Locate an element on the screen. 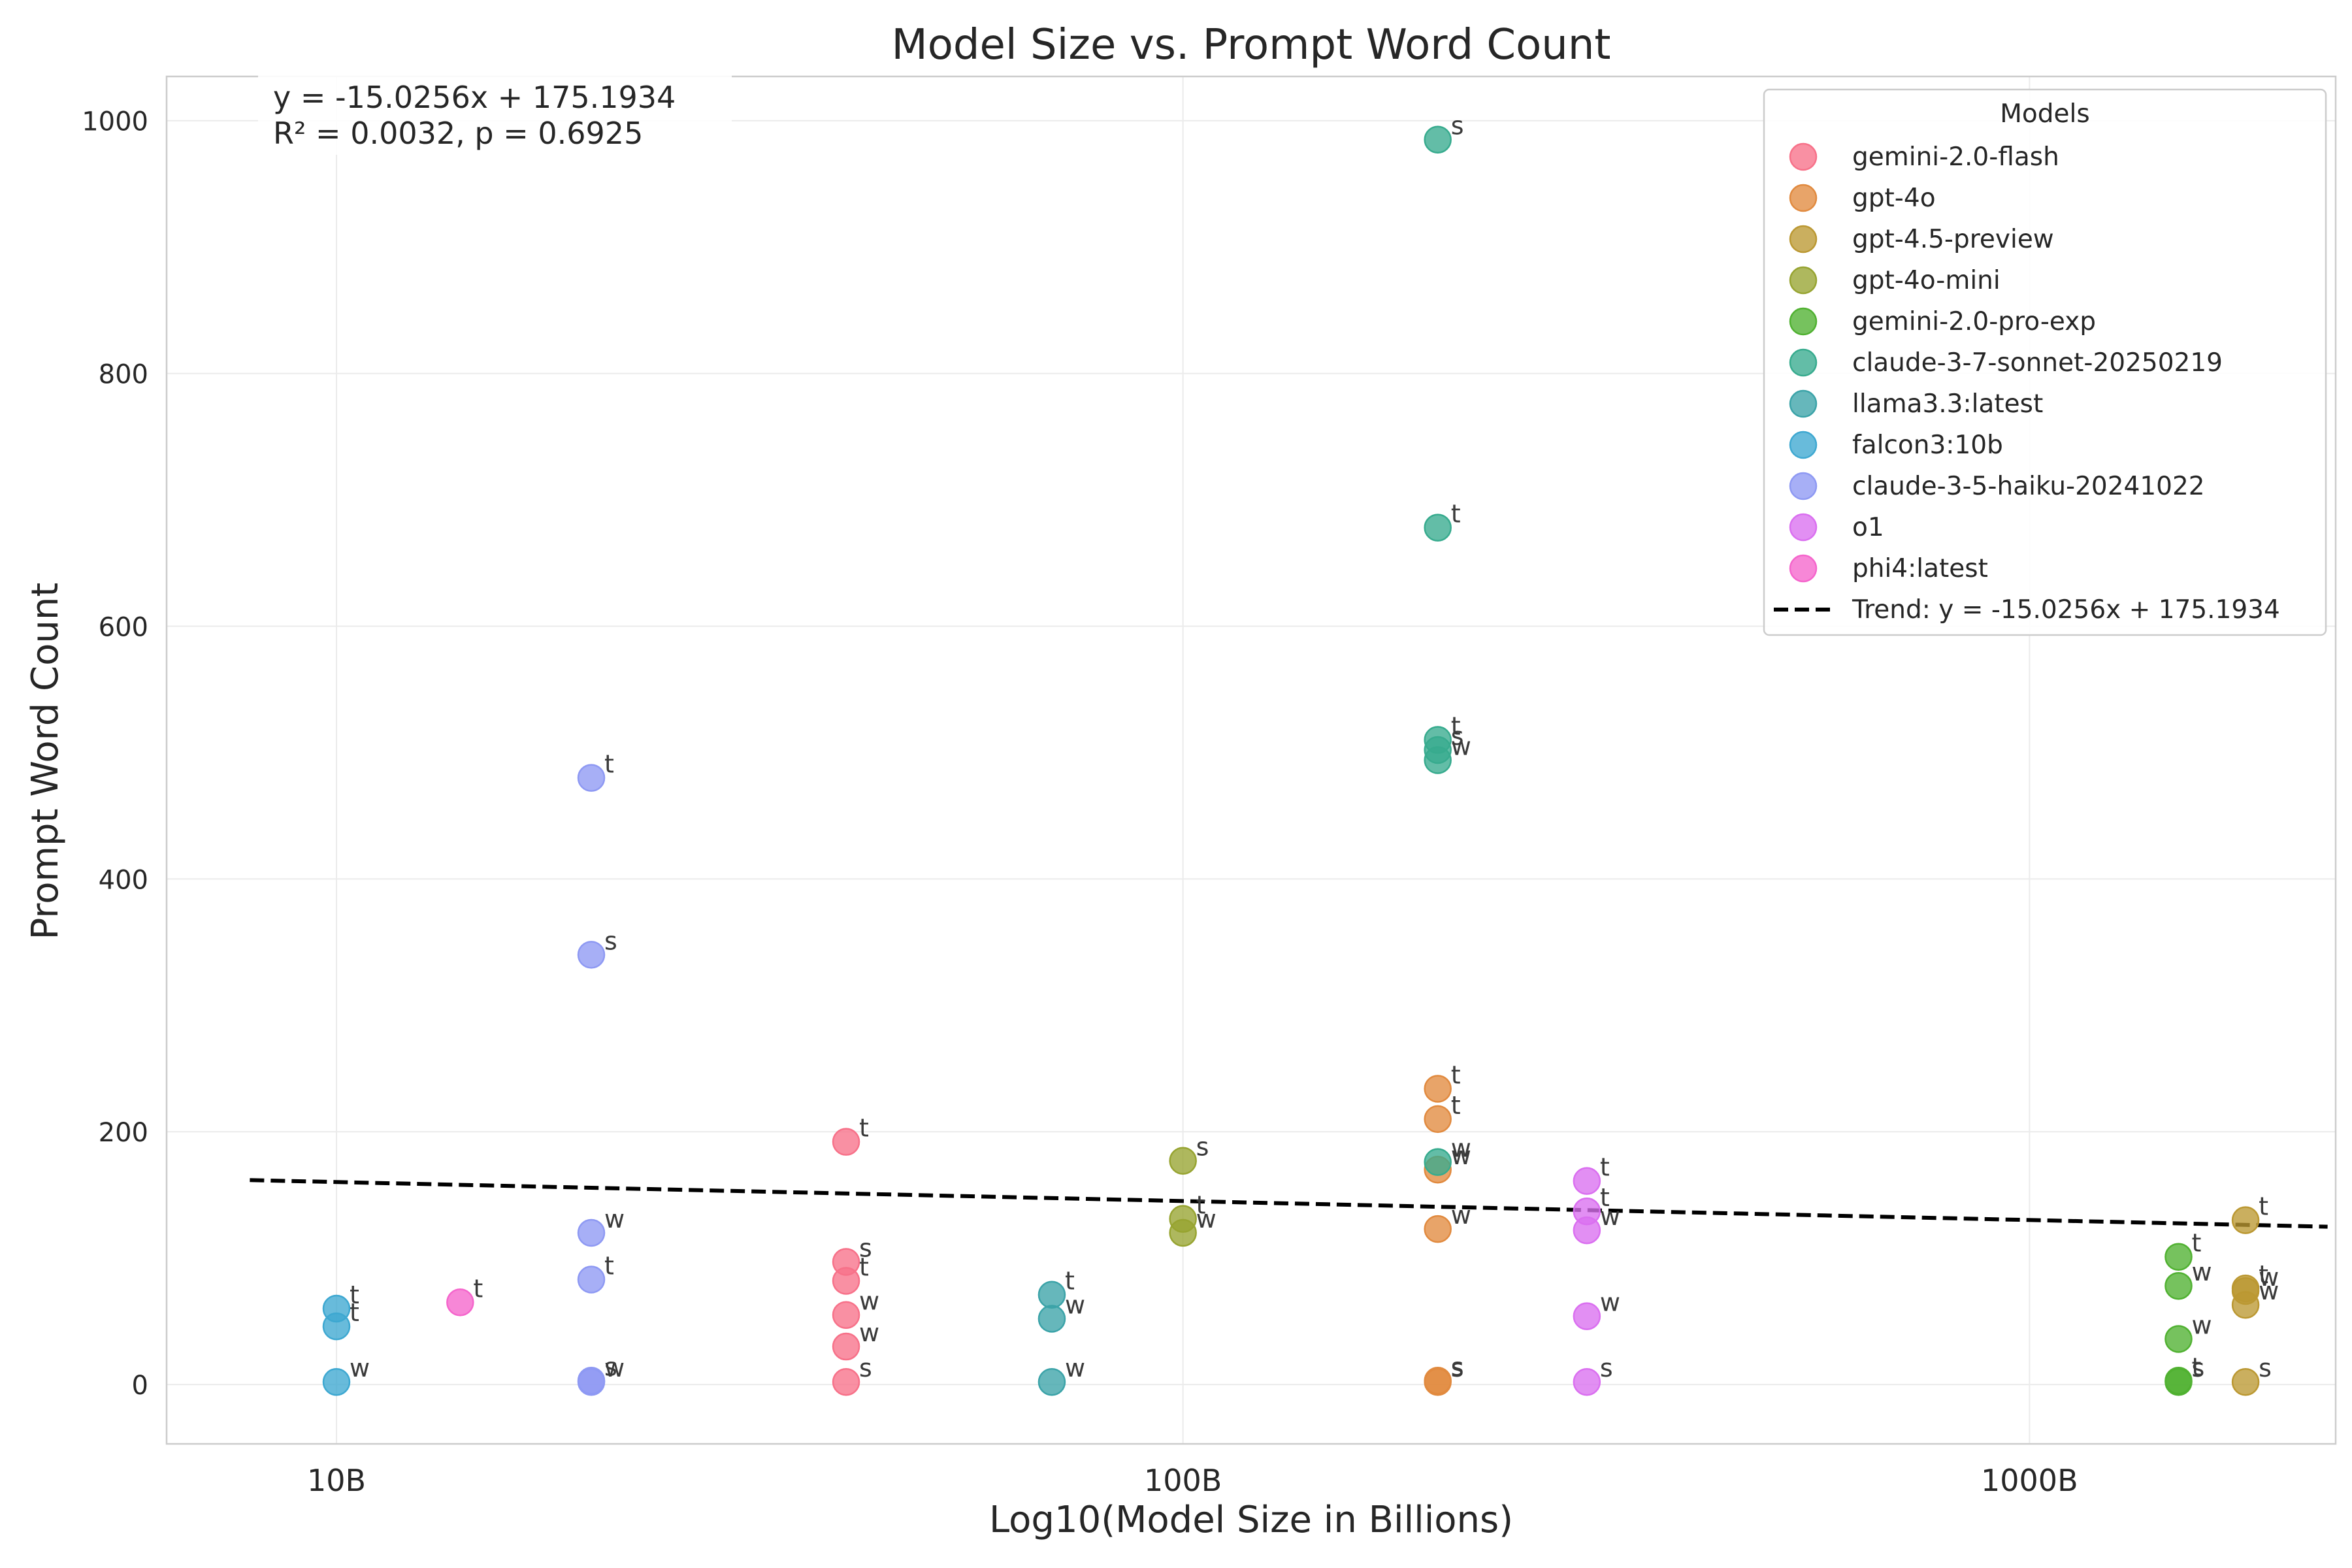 Image resolution: width=2352 pixels, height=1568 pixels. legend-label: gemini-2.0-pro-exp is located at coordinates (1974, 321).